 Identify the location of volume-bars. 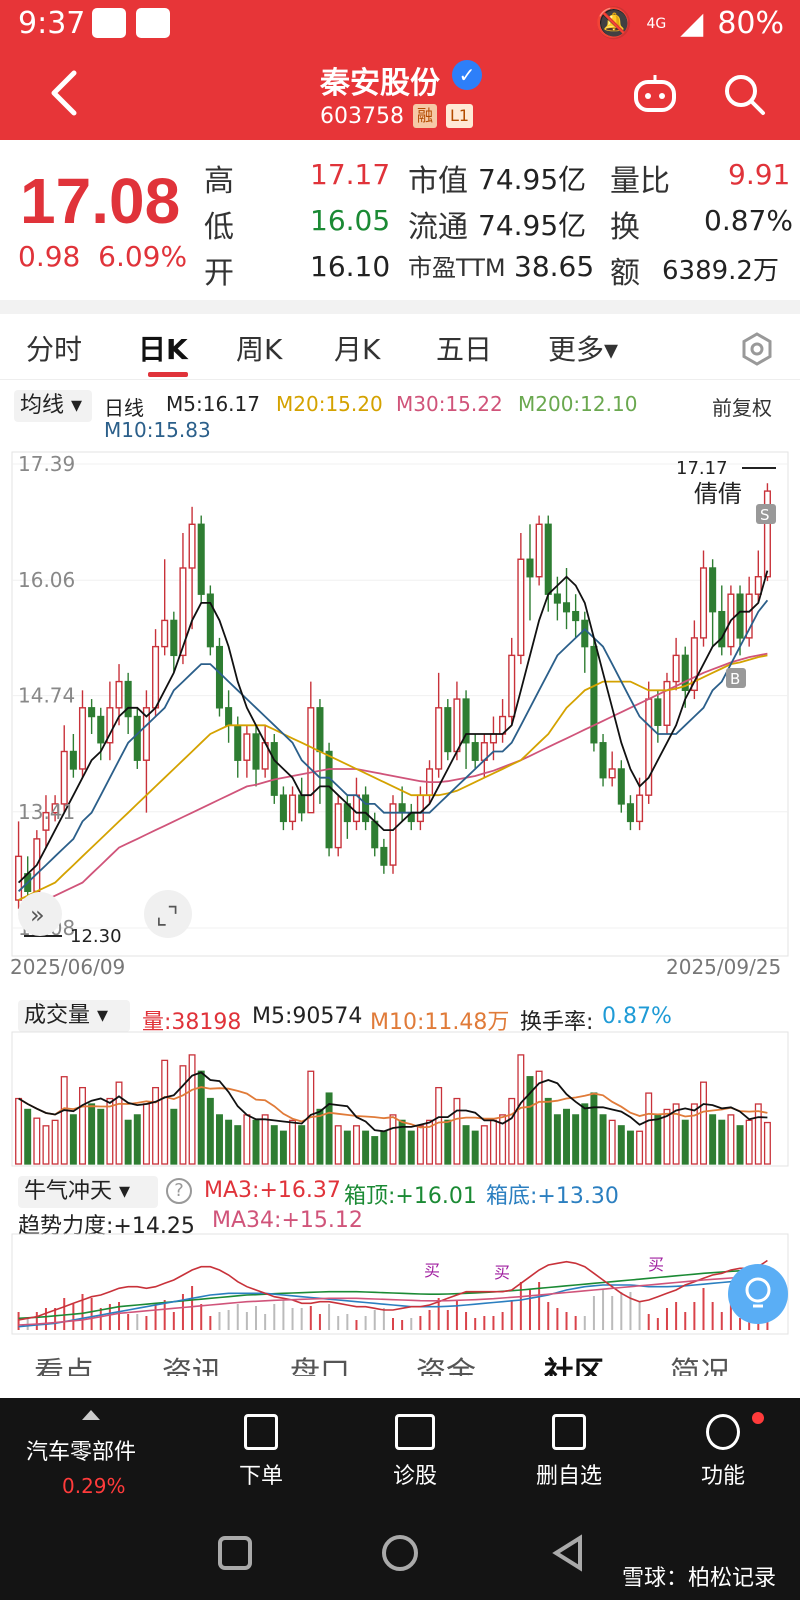
(393, 1109).